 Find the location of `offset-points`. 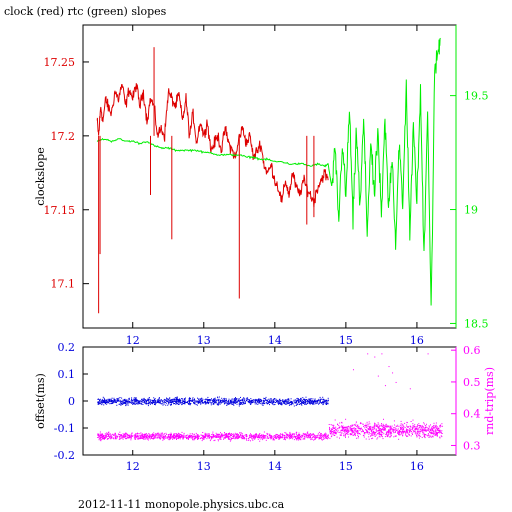

offset-points is located at coordinates (213, 401).